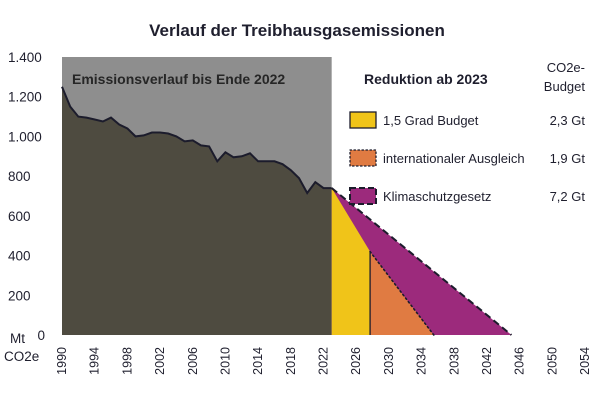  What do you see at coordinates (487, 361) in the screenshot?
I see `x-tick-label: 2042` at bounding box center [487, 361].